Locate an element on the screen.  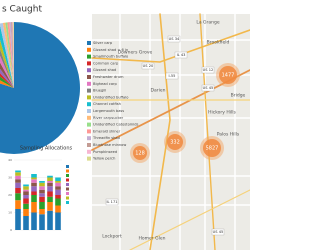
legend-label: Common carp is located at coordinates (106, 63).